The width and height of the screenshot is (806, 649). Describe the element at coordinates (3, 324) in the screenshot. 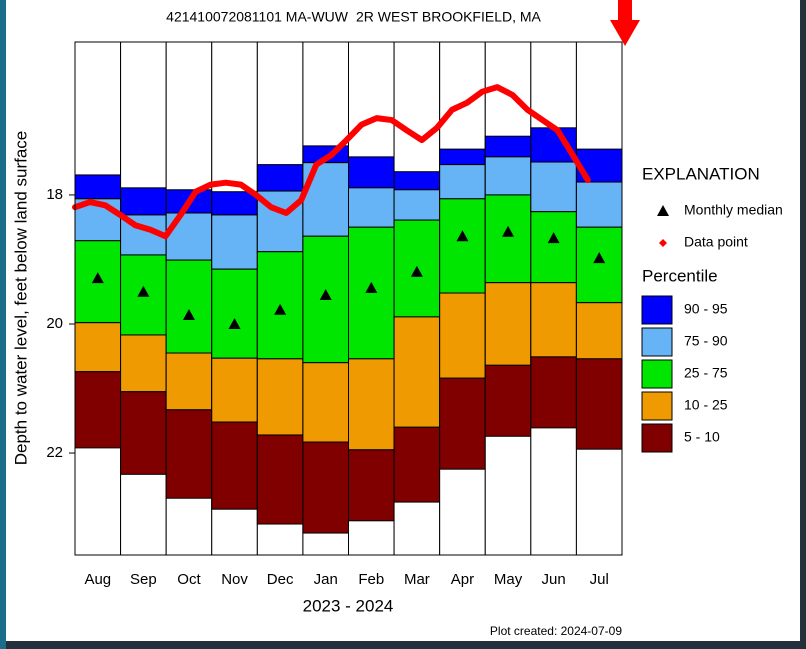

I see `side-strip` at that location.